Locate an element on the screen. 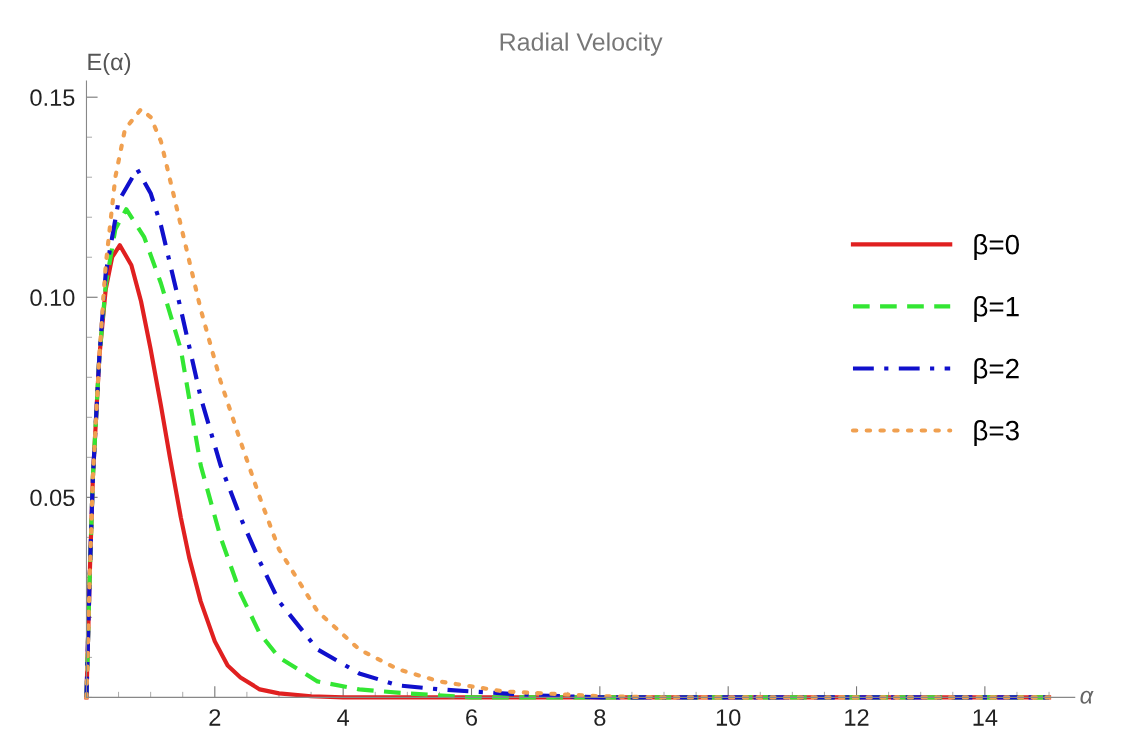 This screenshot has height=738, width=1123. y-tick-label: 0.15 is located at coordinates (52, 97).